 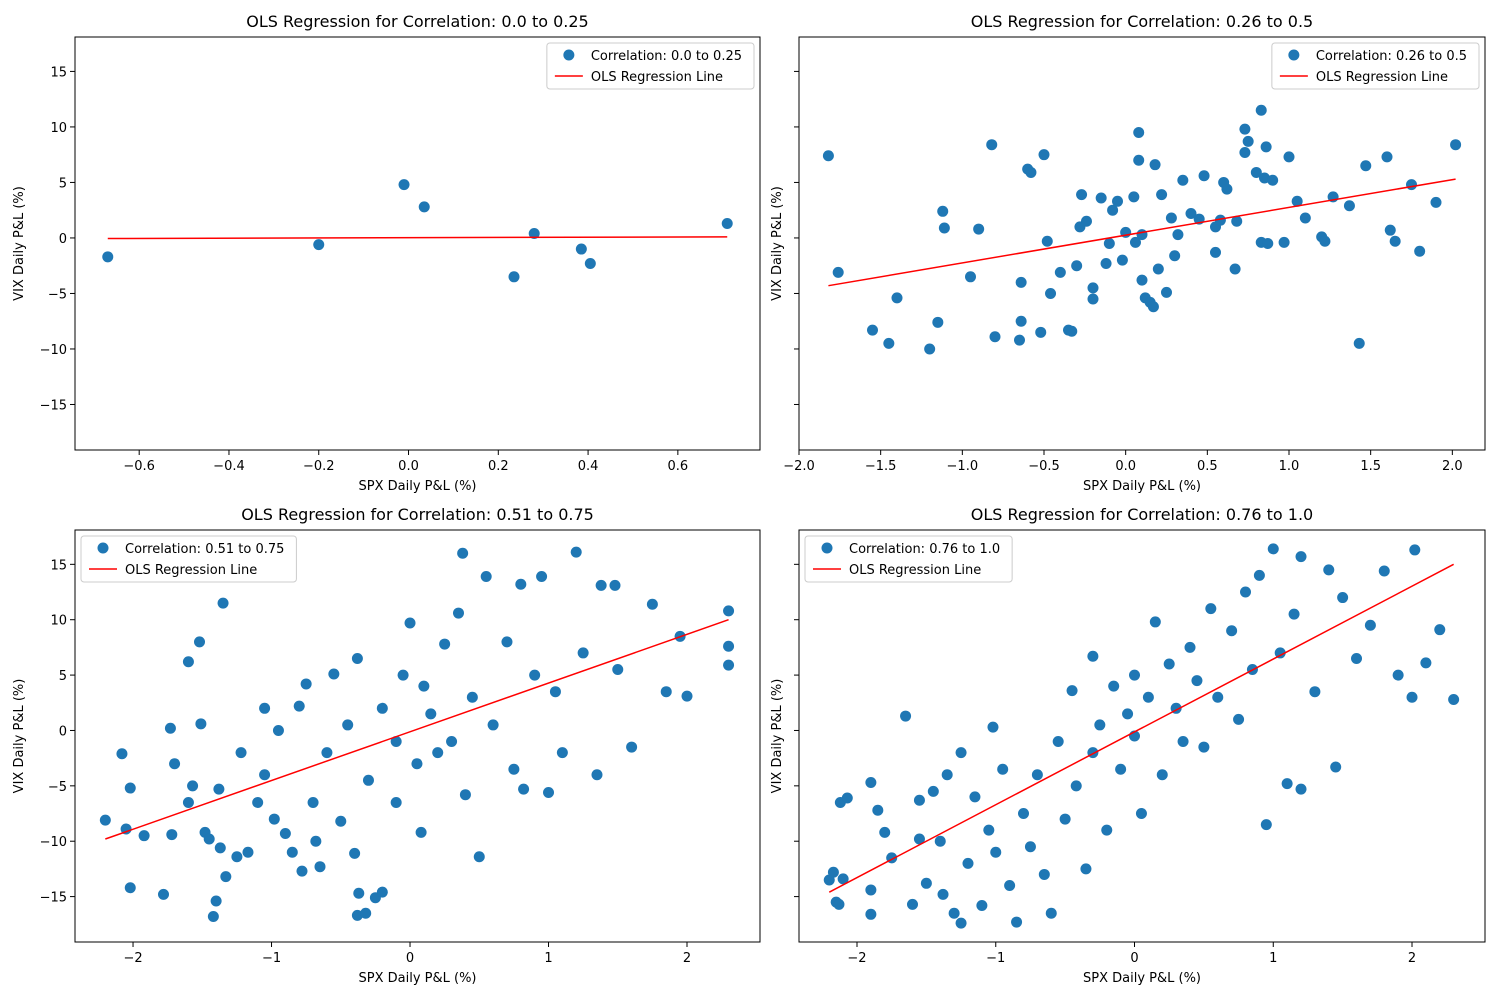 I want to click on x-tick-label: −1, so click(x=995, y=958).